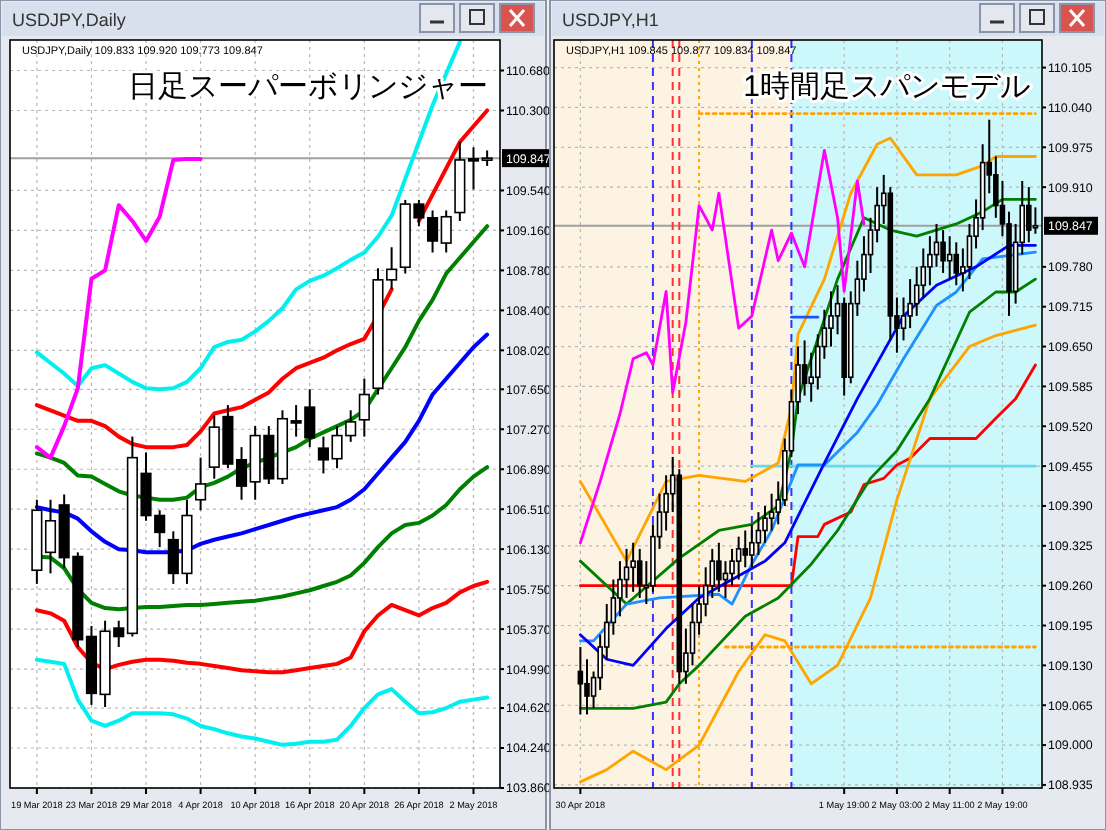 The height and width of the screenshot is (830, 1106). I want to click on chart-subtitle: USDJPY,Daily, so click(69, 20).